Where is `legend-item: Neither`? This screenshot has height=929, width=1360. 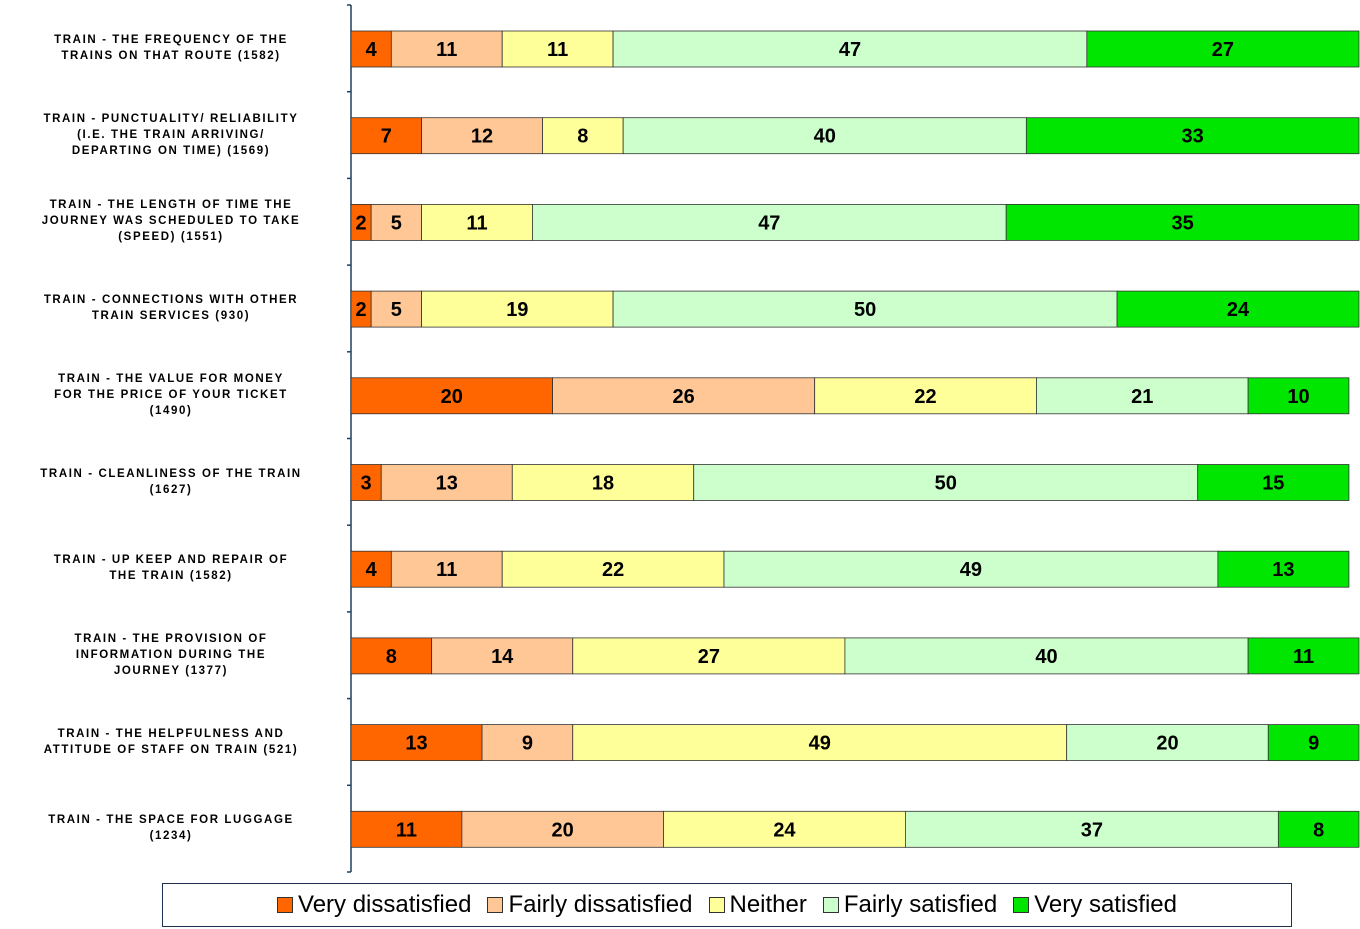
legend-item: Neither is located at coordinates (757, 905).